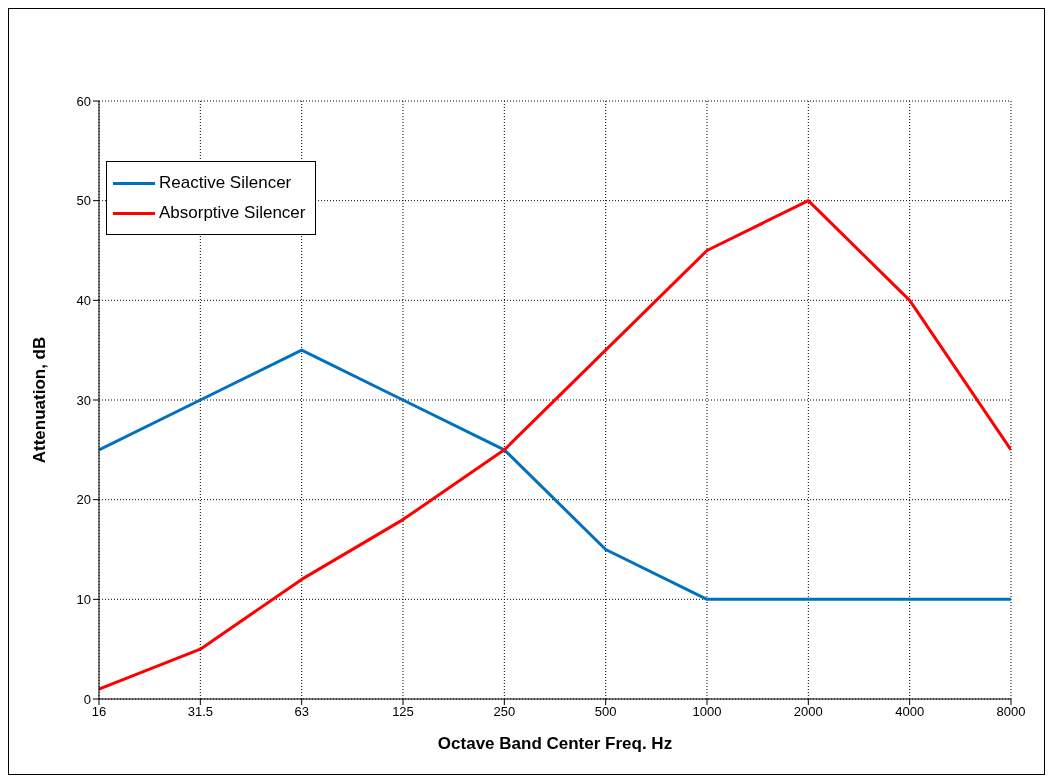 The height and width of the screenshot is (779, 1049). Describe the element at coordinates (87, 699) in the screenshot. I see `y-tick-label: 0` at that location.